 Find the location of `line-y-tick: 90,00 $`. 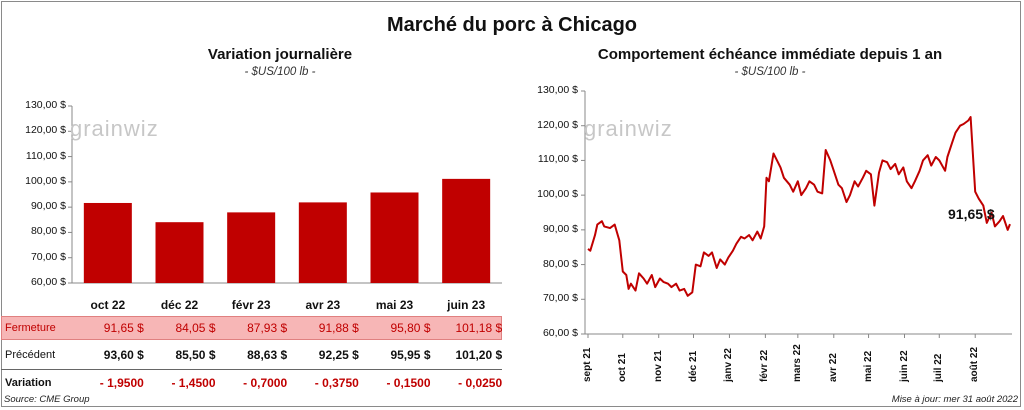

line-y-tick: 90,00 $ is located at coordinates (560, 228).